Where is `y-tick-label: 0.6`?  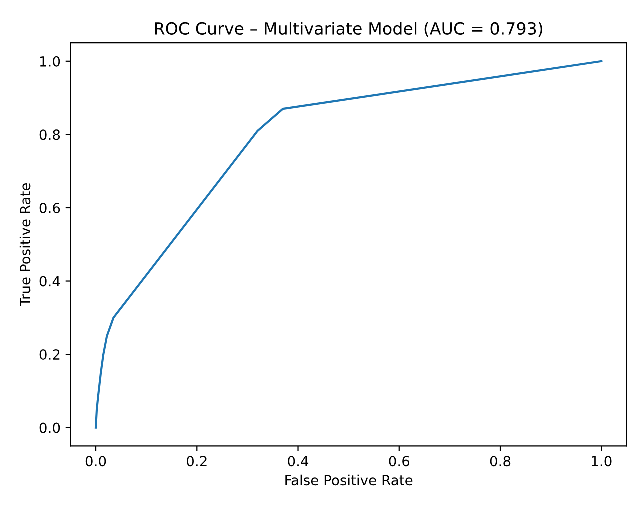
y-tick-label: 0.6 is located at coordinates (50, 208).